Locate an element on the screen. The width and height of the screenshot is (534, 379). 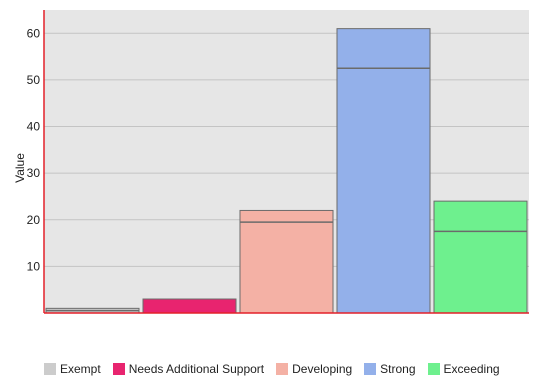
y-tick-label: 60 is located at coordinates (34, 33).